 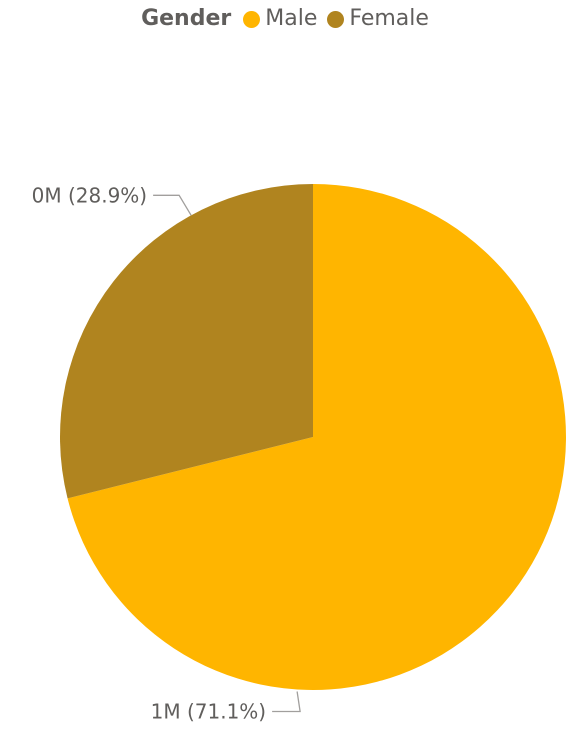 What do you see at coordinates (208, 712) in the screenshot?
I see `data-label-male: 1M (71.1%)` at bounding box center [208, 712].